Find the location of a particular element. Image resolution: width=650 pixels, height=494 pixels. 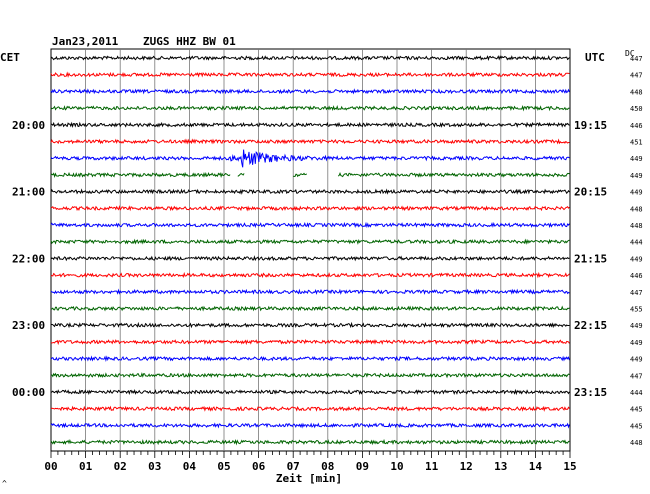

dc-value: 451 is located at coordinates (636, 143).